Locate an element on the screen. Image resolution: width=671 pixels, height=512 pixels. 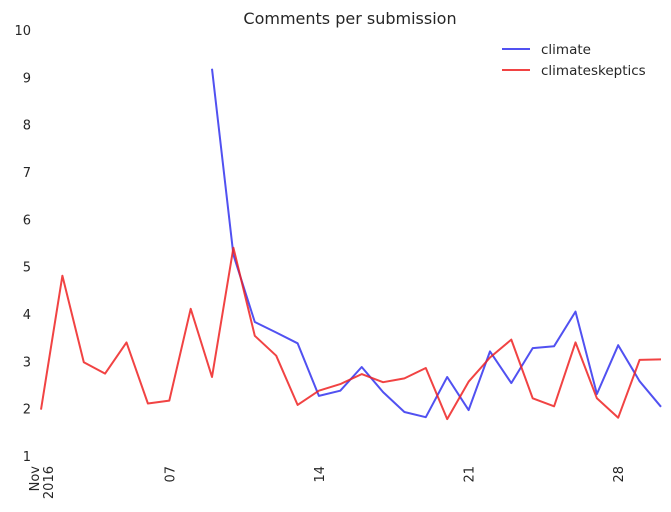
legend: climate climateskeptics is located at coordinates (574, 60).